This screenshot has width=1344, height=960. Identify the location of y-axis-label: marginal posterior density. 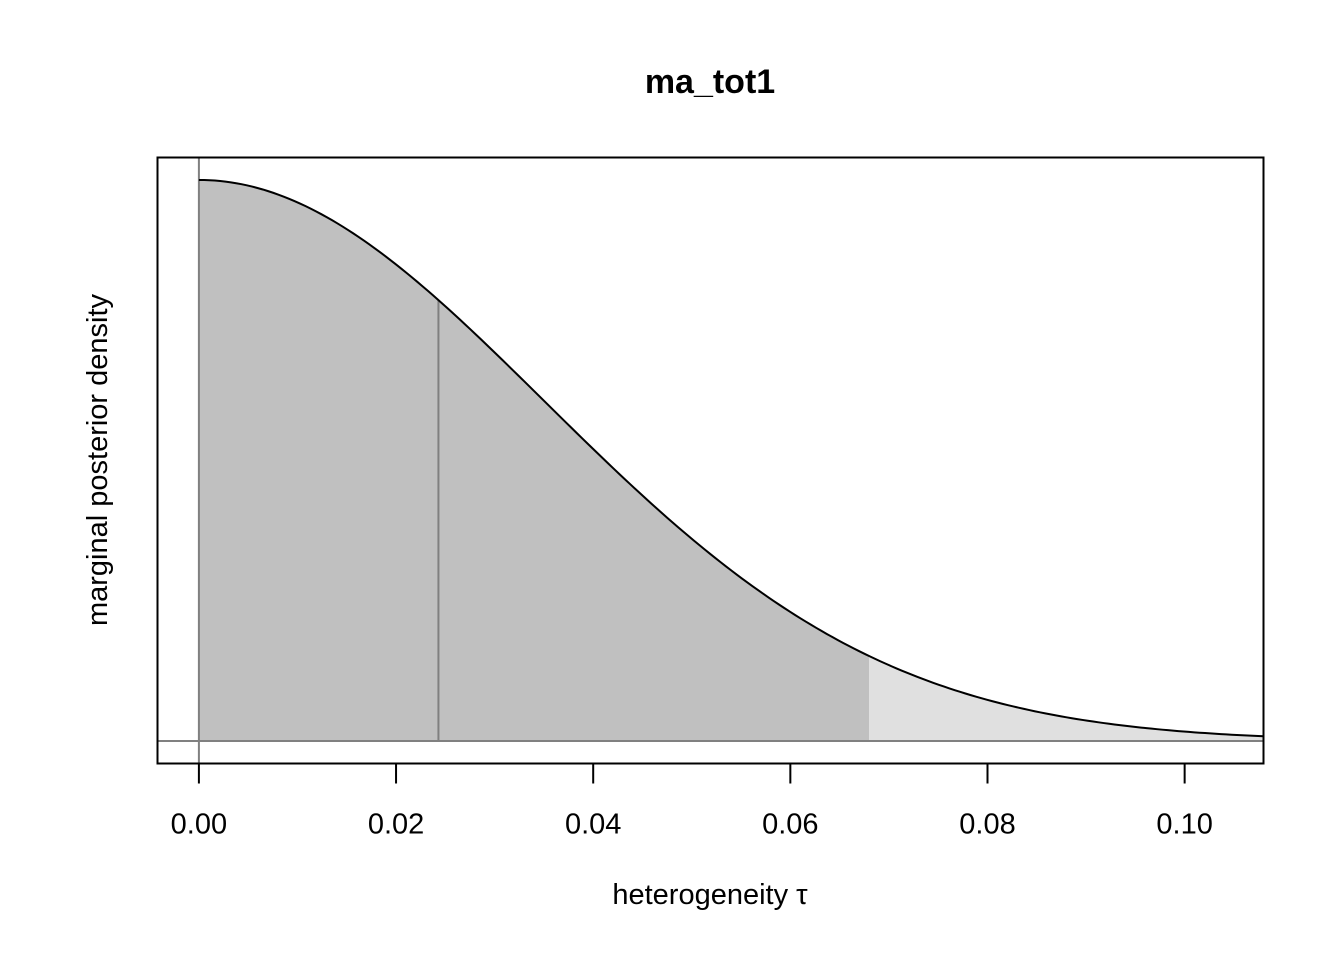
(98, 459).